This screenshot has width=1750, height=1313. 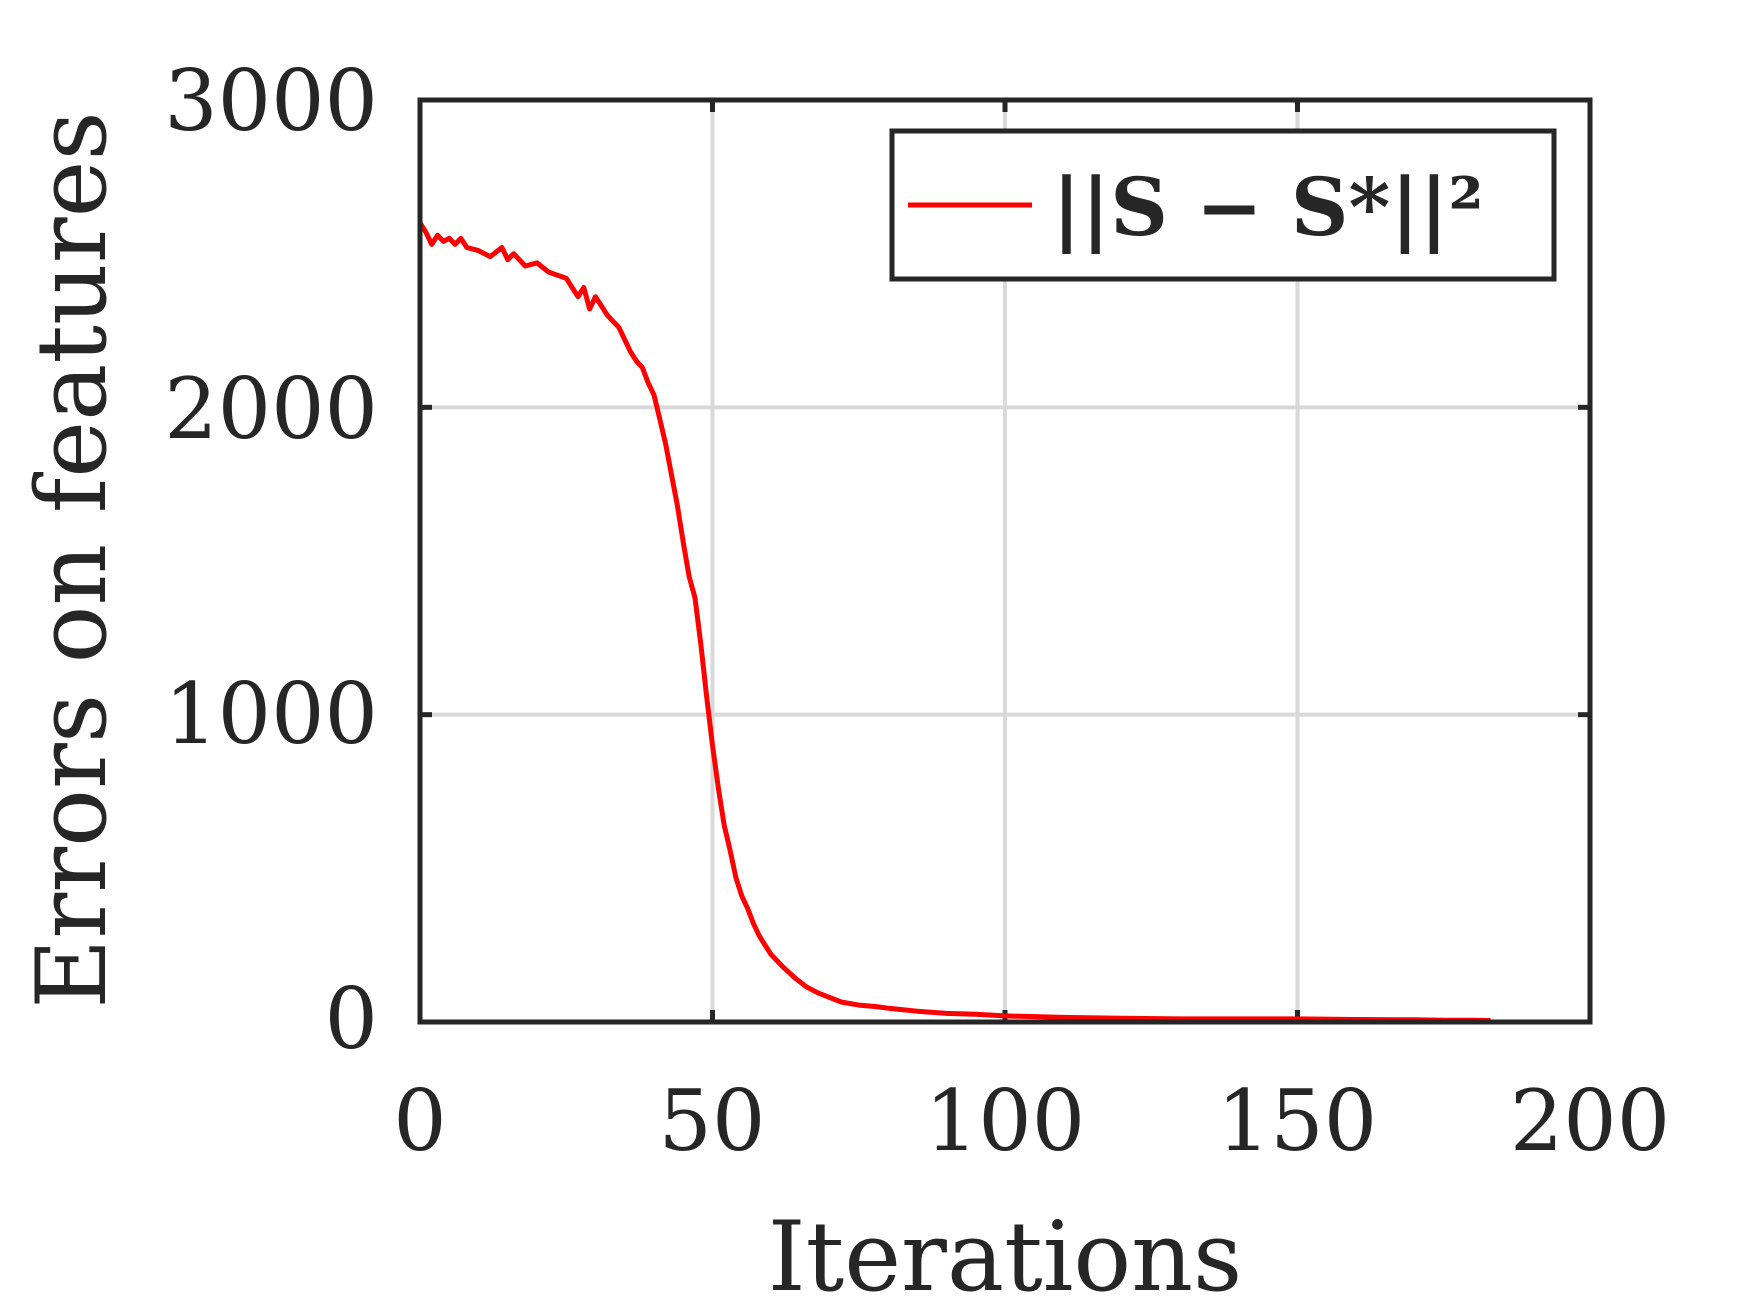 I want to click on legend: ||S − S*||², so click(x=1223, y=205).